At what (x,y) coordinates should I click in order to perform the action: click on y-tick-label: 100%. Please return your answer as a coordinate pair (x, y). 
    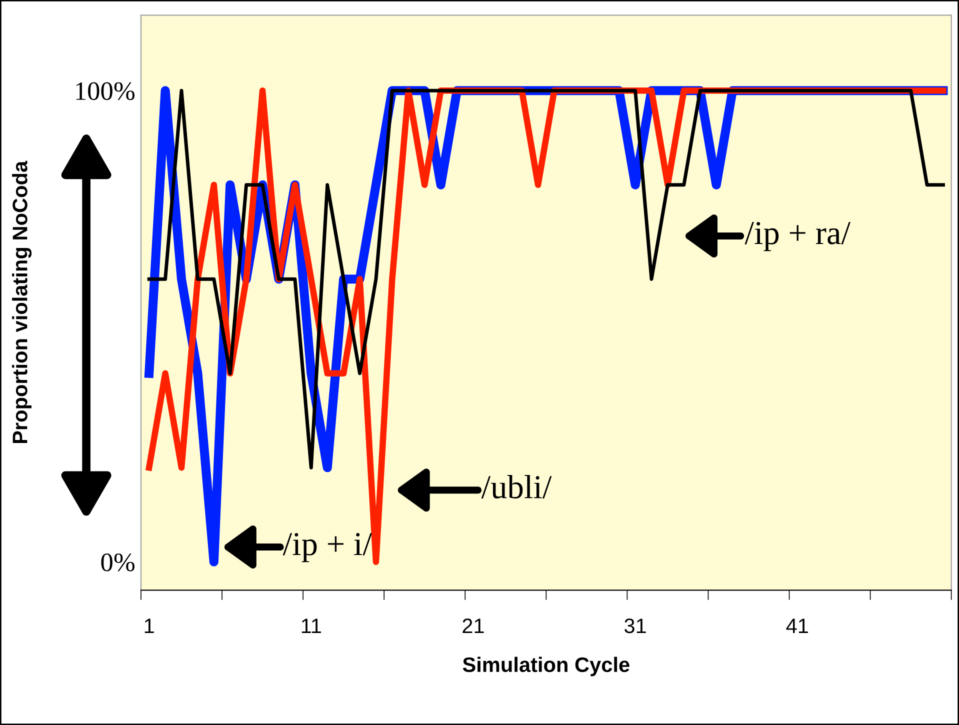
    Looking at the image, I should click on (105, 91).